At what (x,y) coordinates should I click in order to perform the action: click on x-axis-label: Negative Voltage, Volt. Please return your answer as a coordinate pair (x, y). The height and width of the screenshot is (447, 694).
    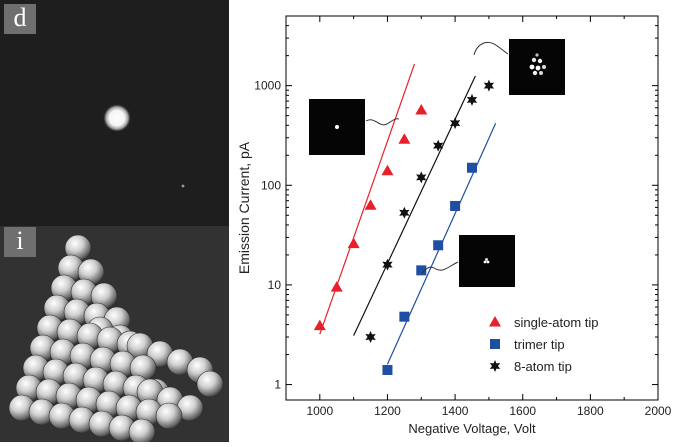
    Looking at the image, I should click on (472, 428).